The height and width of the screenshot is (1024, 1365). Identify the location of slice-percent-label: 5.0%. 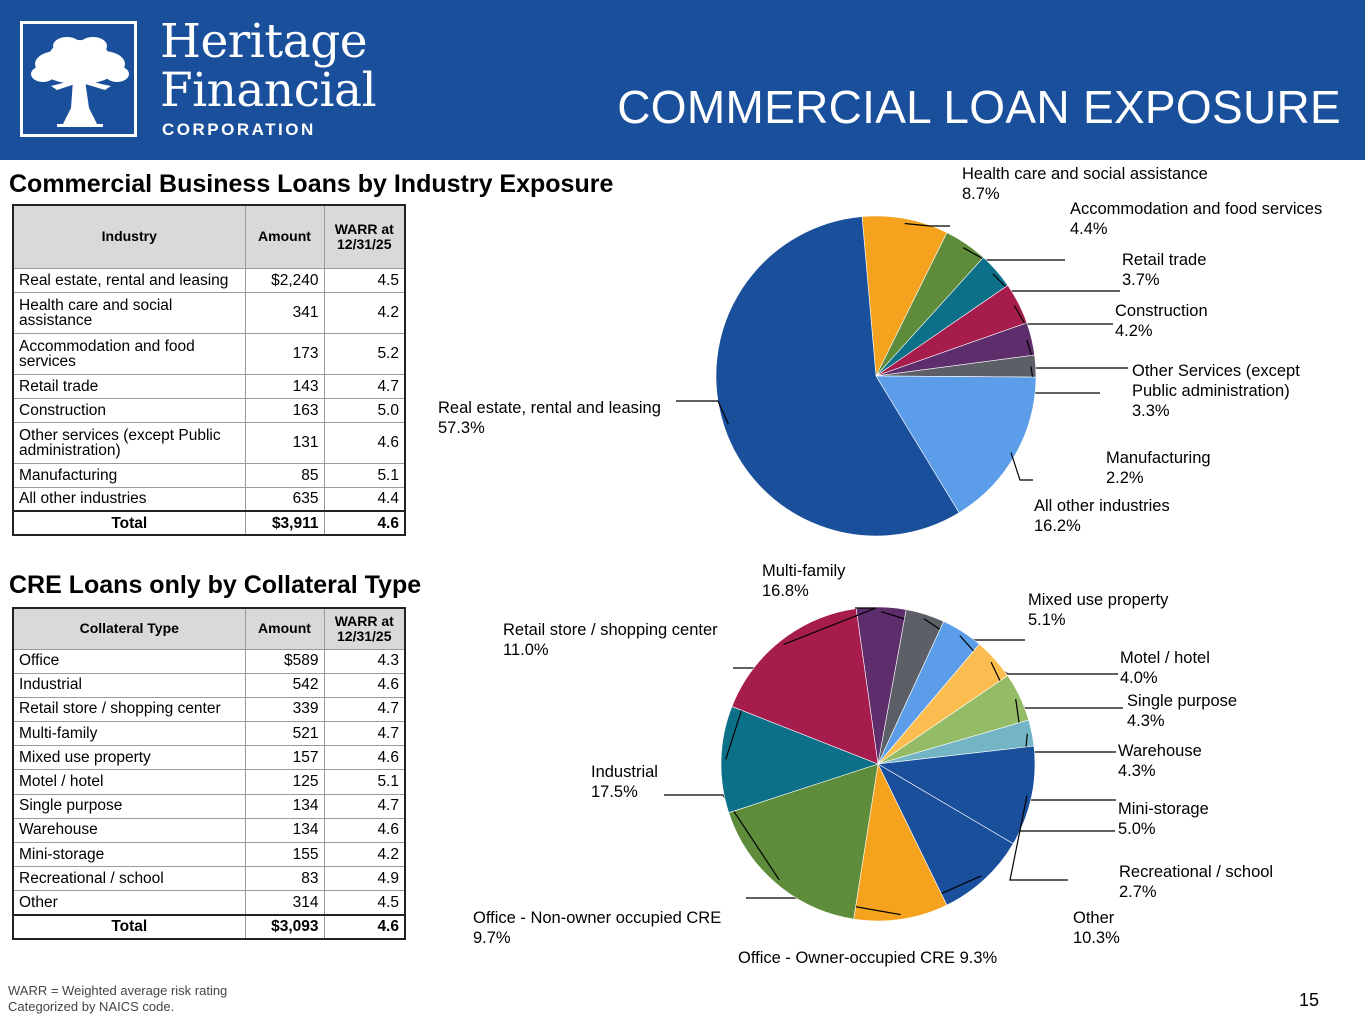
(1137, 829).